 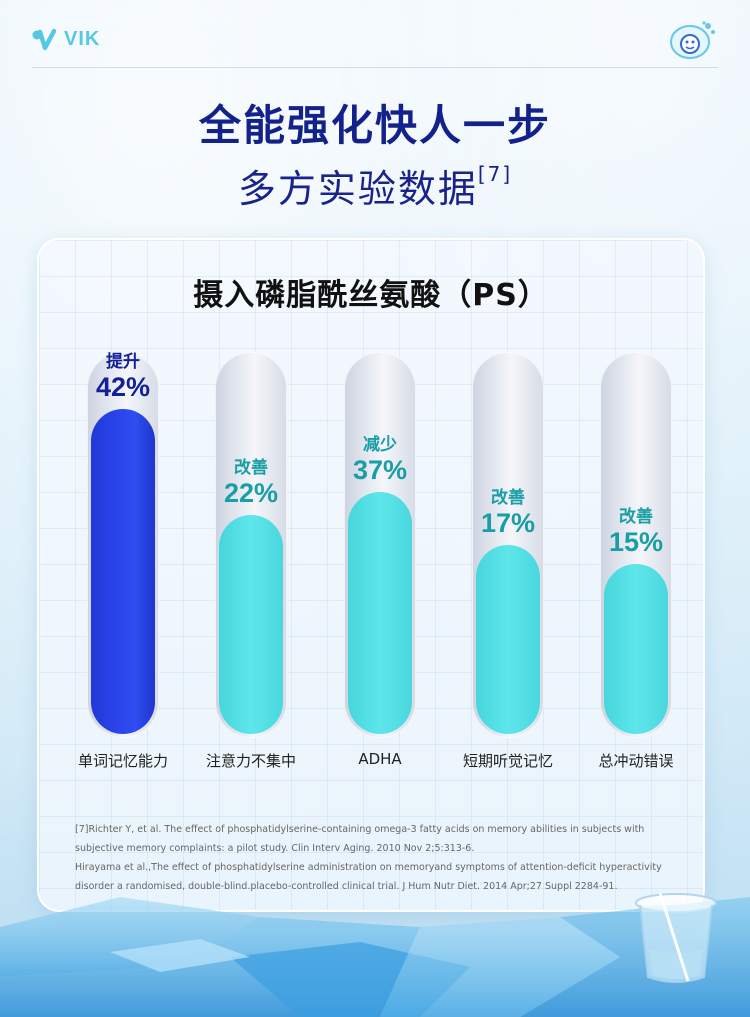 I want to click on bar-column: 改善 22% 注意力不集中, so click(x=251, y=561).